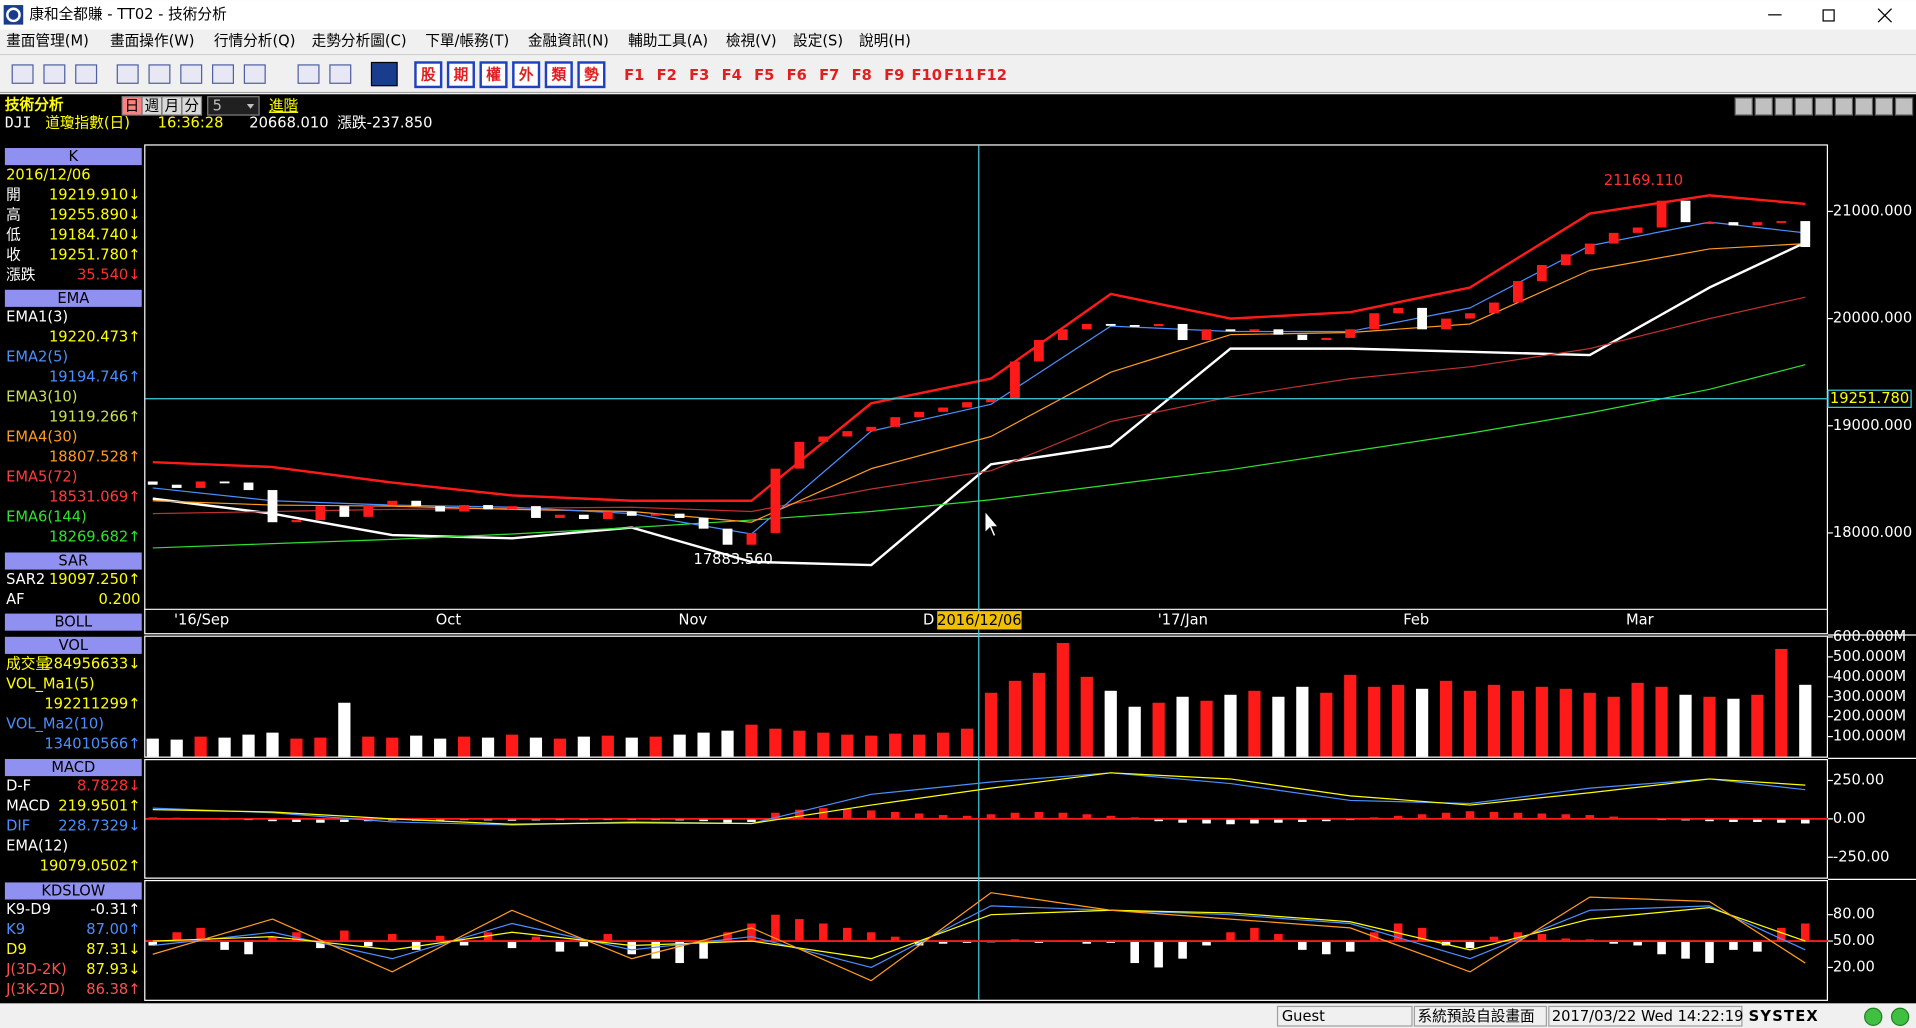  Describe the element at coordinates (1828, 15) in the screenshot. I see `maximize-button` at that location.